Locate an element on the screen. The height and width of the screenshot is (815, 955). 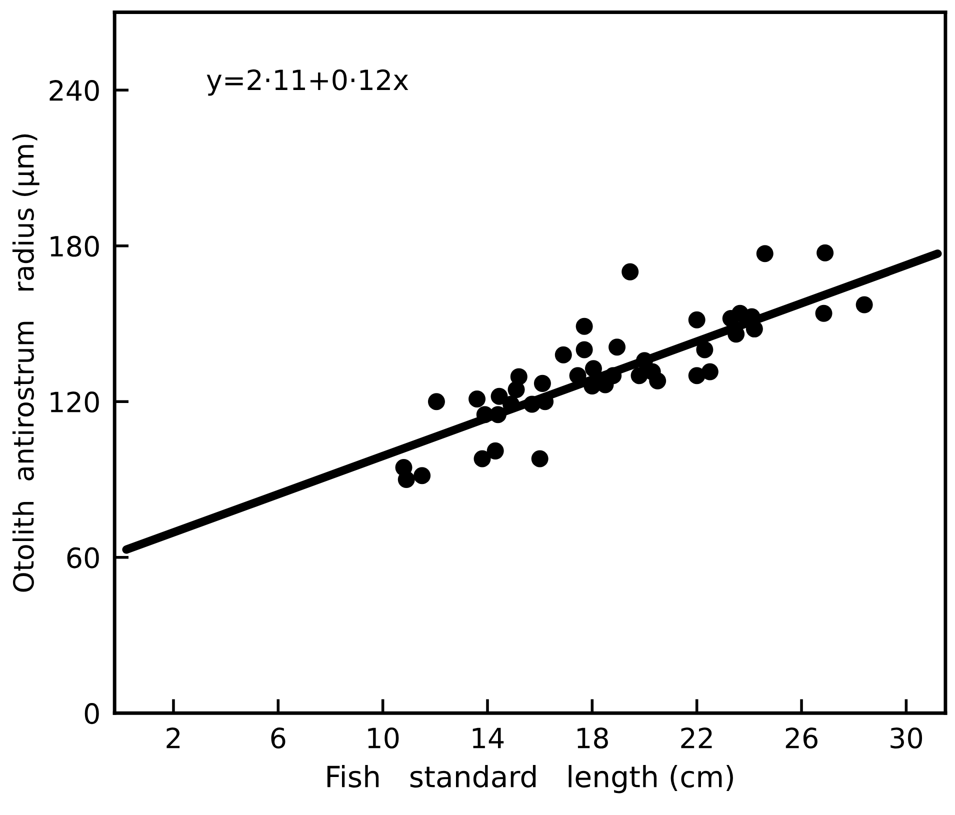
y-tick-label: 120 is located at coordinates (74, 402).